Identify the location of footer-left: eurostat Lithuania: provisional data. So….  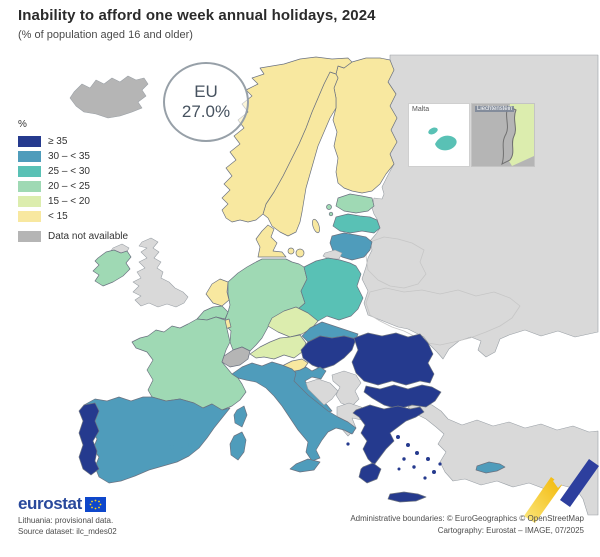
(67, 515).